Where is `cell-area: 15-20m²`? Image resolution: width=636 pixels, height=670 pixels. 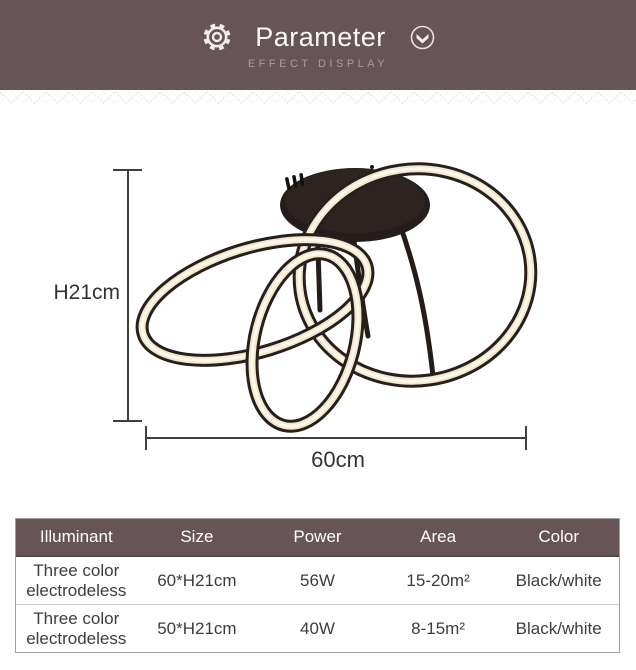
cell-area: 15-20m² is located at coordinates (438, 580).